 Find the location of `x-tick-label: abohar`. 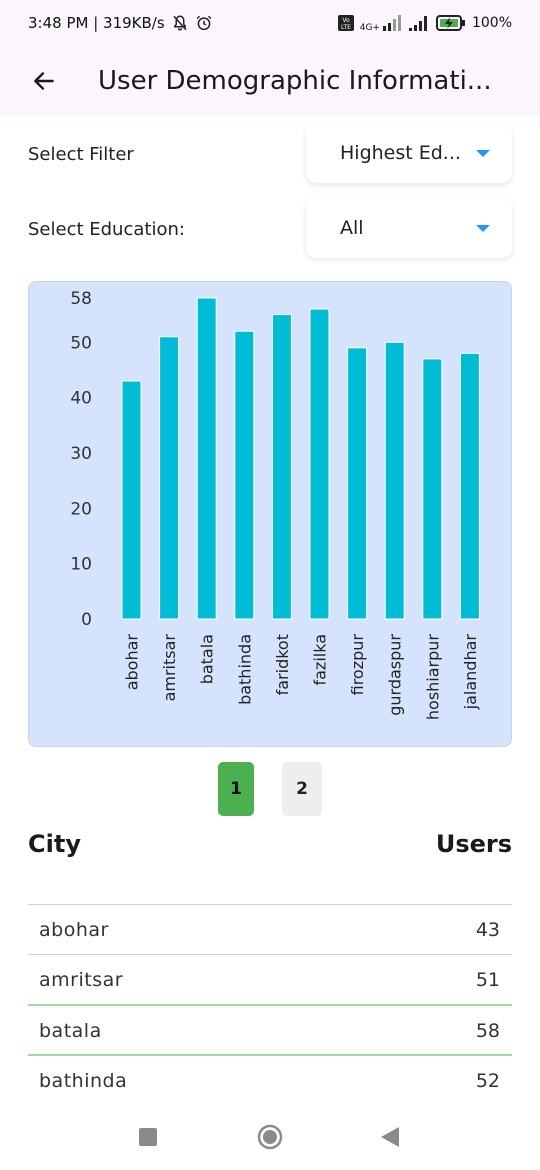

x-tick-label: abohar is located at coordinates (132, 662).